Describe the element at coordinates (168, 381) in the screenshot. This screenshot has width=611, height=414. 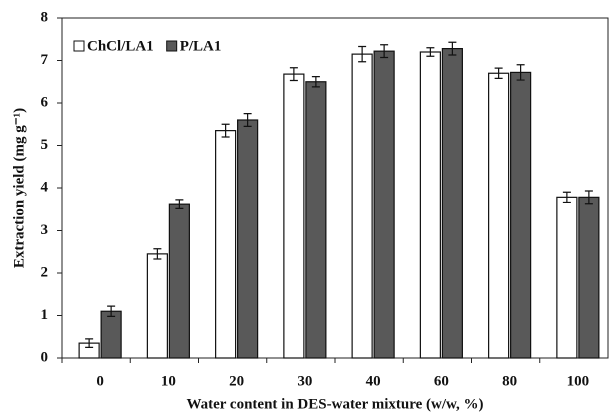
I see `x-tick-label: 10` at that location.